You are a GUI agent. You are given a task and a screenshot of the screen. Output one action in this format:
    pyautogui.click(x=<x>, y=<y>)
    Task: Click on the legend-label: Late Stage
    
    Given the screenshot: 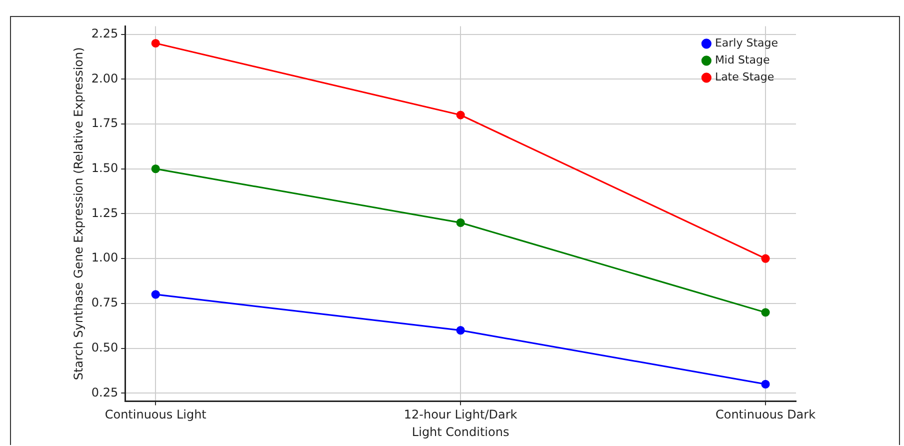 What is the action you would take?
    pyautogui.click(x=744, y=77)
    